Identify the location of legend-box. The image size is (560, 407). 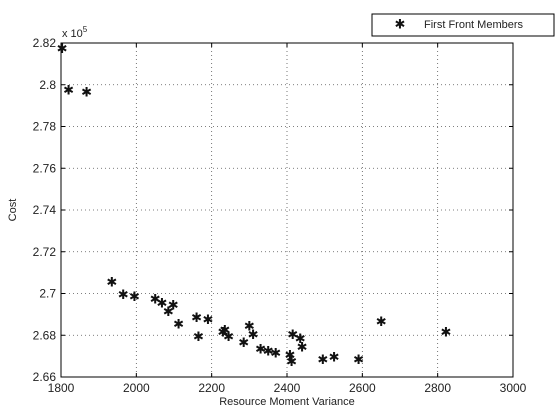
(463, 25).